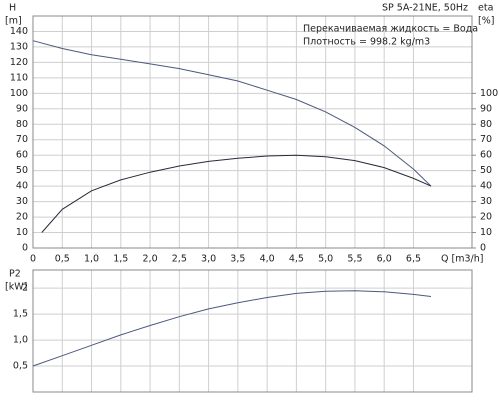  I want to click on y-tick-label: 1,5, so click(20, 314).